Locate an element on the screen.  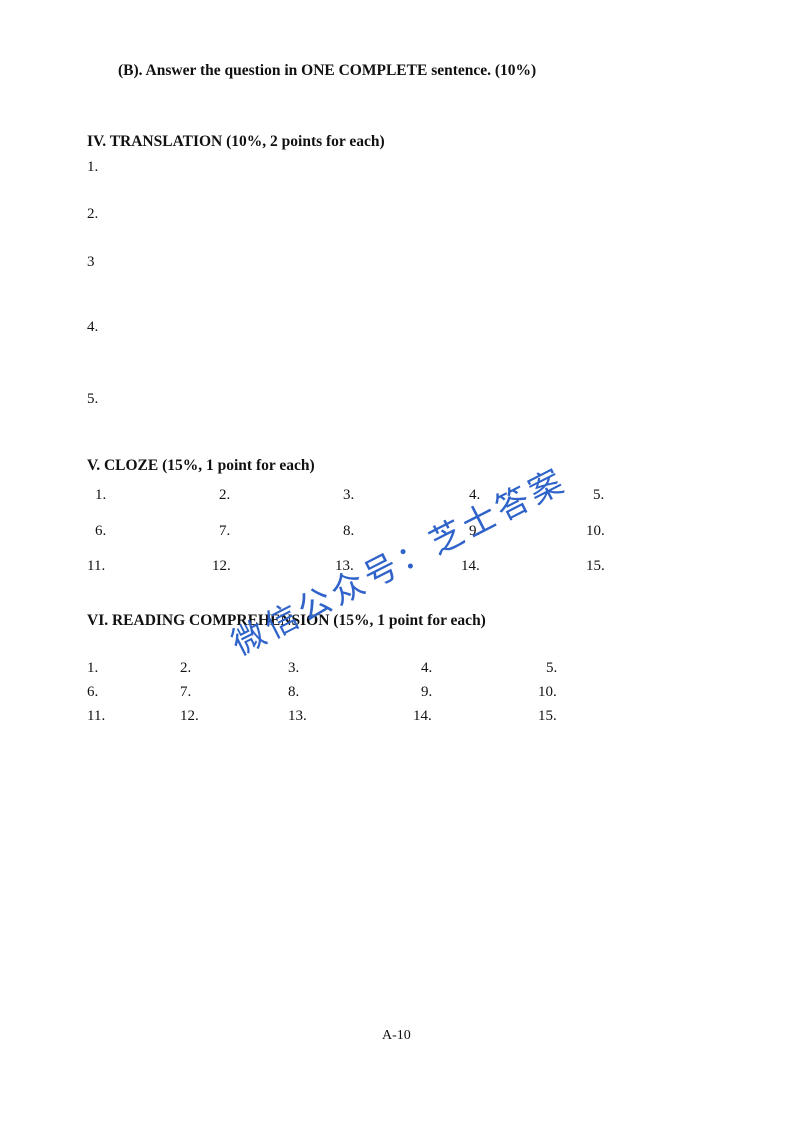
translation-item-4: 4. is located at coordinates (93, 327).